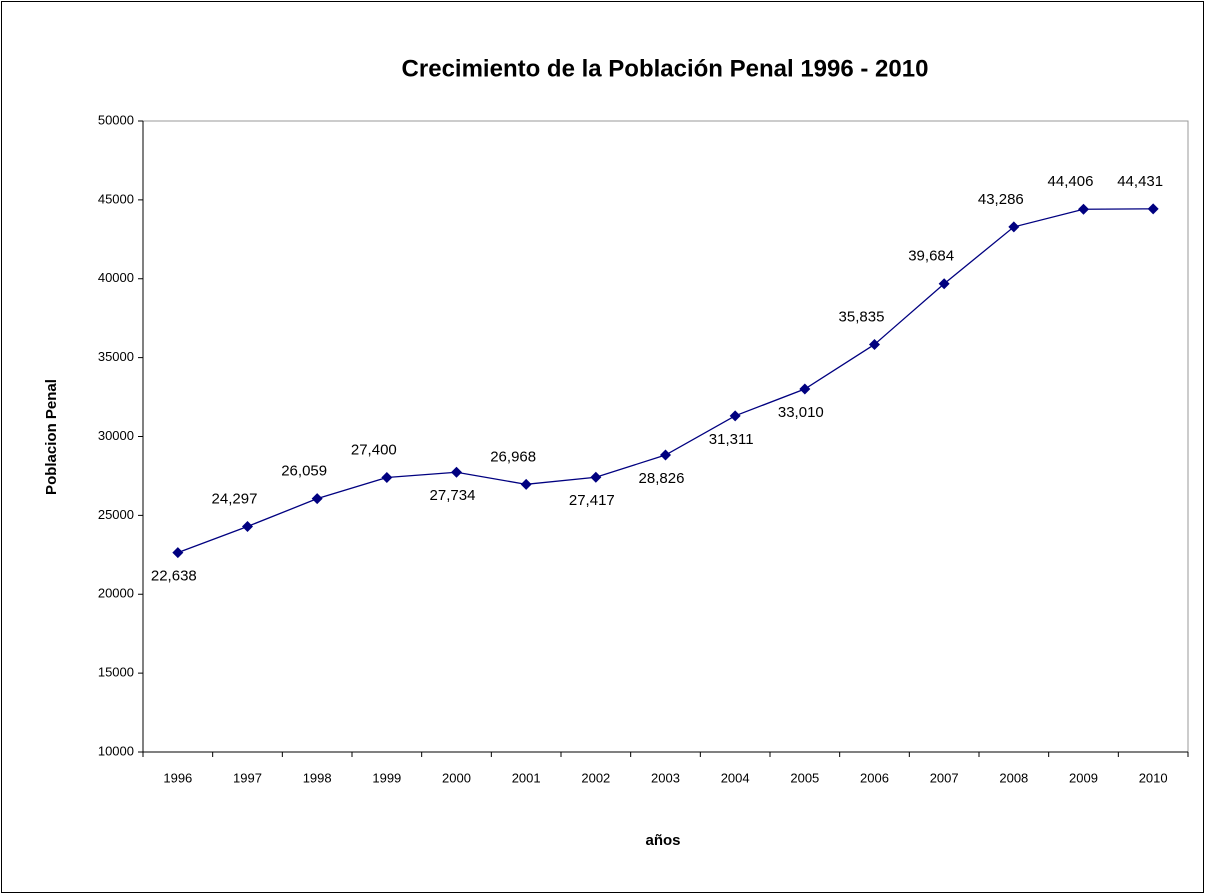  What do you see at coordinates (662, 840) in the screenshot?
I see `x-axis-label: años` at bounding box center [662, 840].